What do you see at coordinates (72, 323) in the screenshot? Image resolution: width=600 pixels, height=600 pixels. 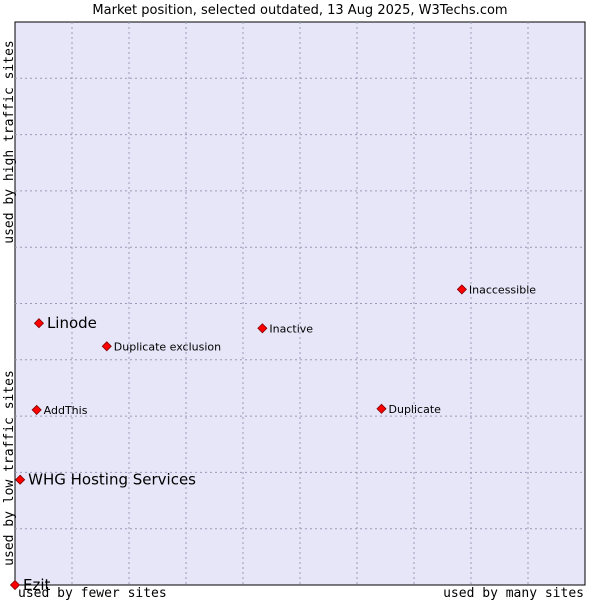 I see `point-label-linode: Linode` at bounding box center [72, 323].